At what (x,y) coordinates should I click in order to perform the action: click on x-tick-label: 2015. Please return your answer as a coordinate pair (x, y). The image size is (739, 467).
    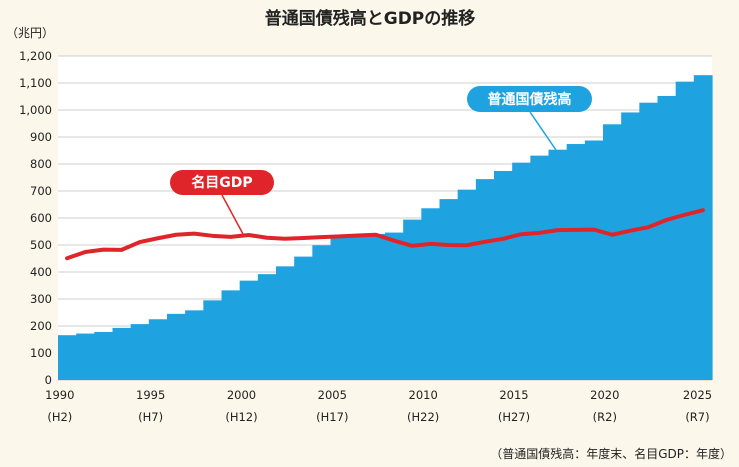
    Looking at the image, I should click on (513, 395).